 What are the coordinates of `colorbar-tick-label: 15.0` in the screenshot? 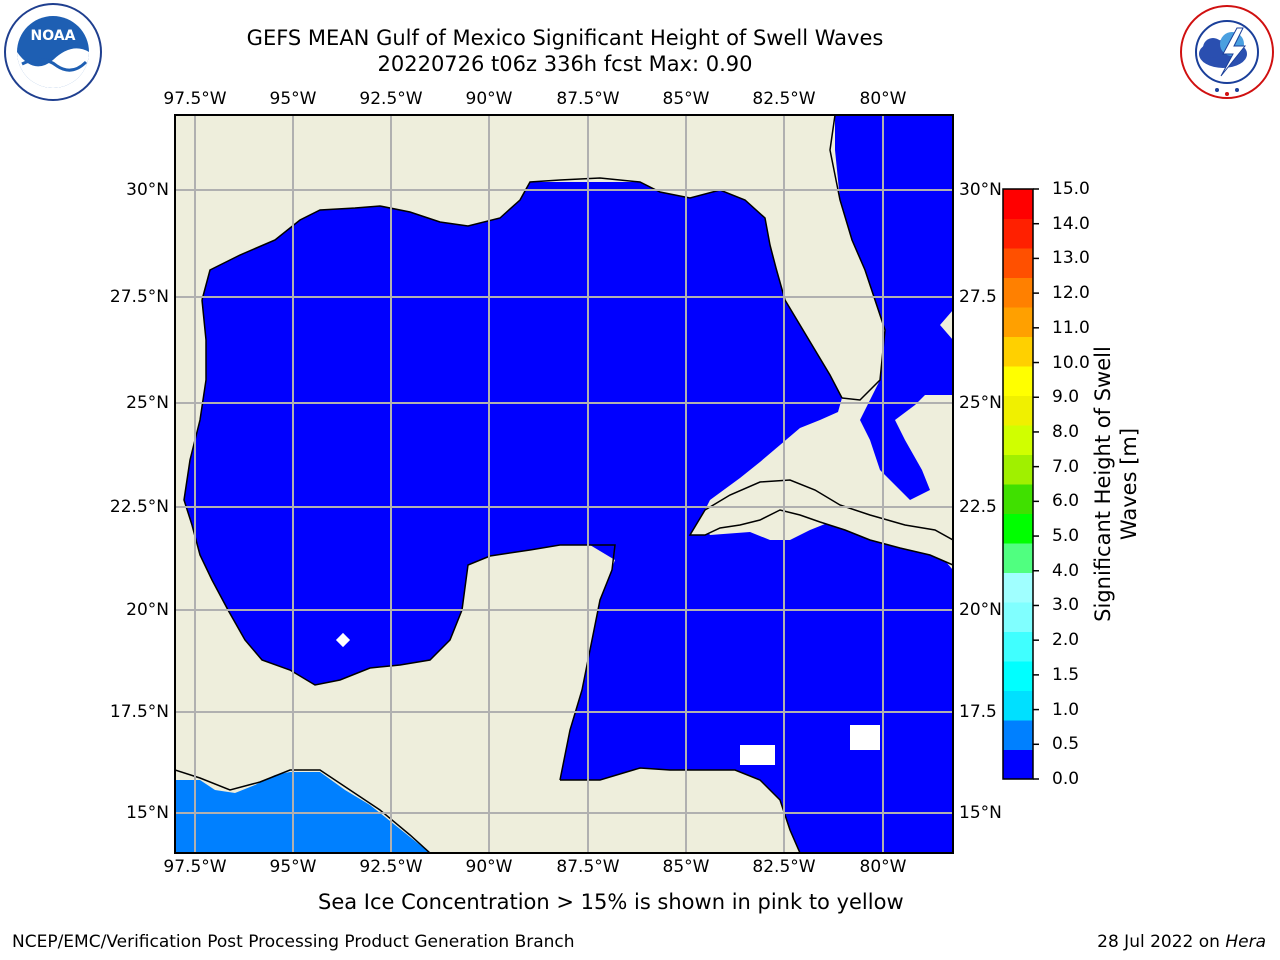 It's located at (1071, 189).